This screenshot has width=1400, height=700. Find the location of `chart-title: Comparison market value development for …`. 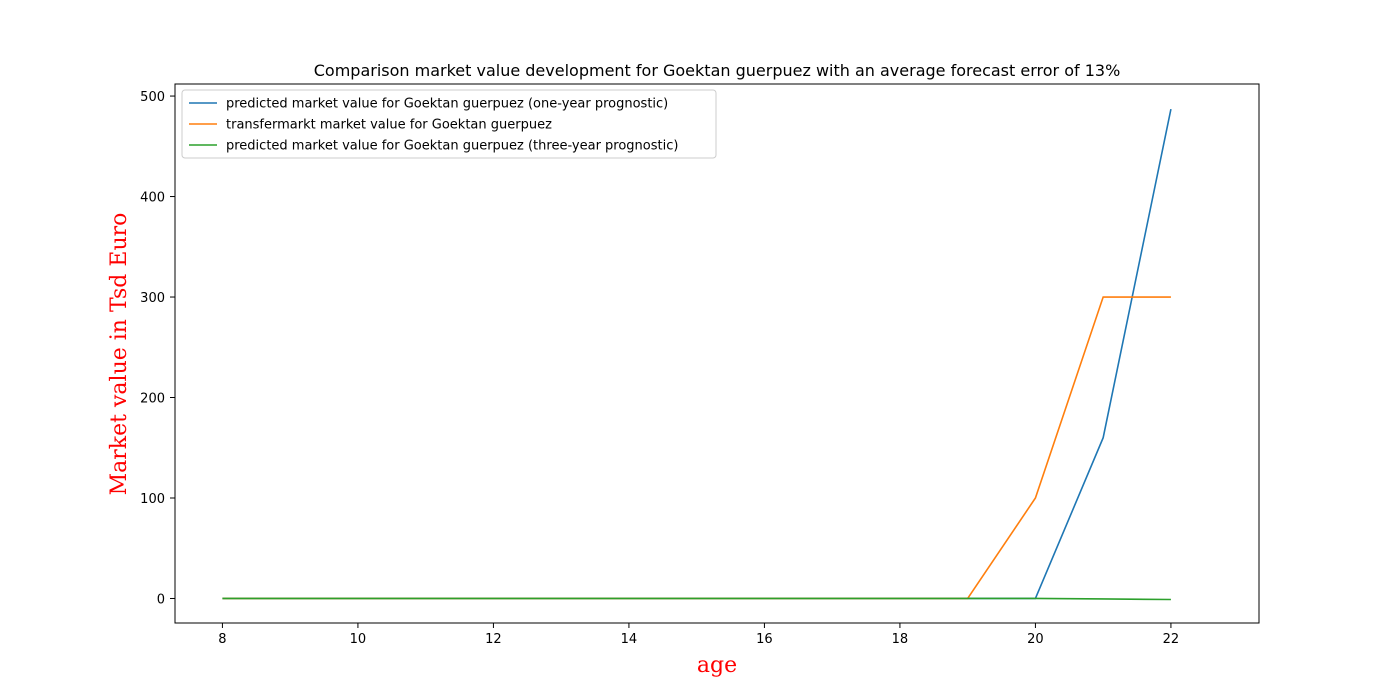

chart-title: Comparison market value development for … is located at coordinates (717, 70).